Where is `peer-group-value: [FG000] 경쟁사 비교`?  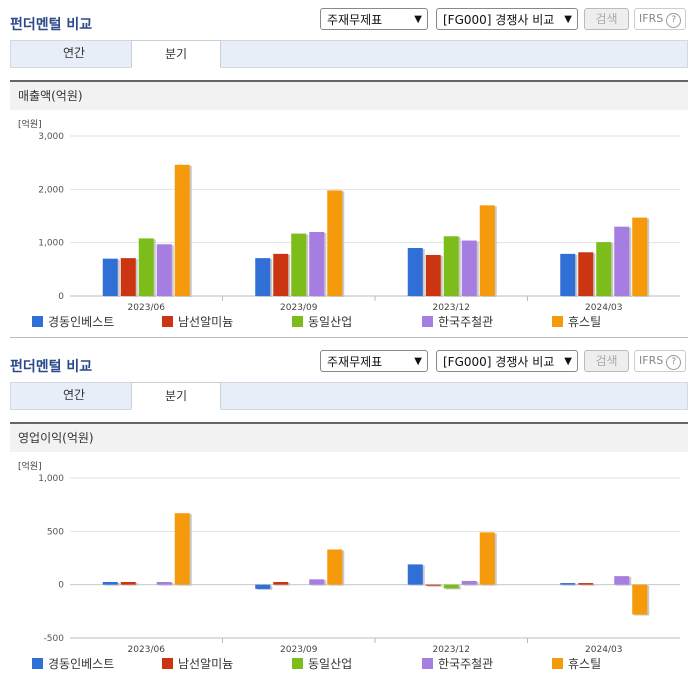 peer-group-value: [FG000] 경쟁사 비교 is located at coordinates (499, 20).